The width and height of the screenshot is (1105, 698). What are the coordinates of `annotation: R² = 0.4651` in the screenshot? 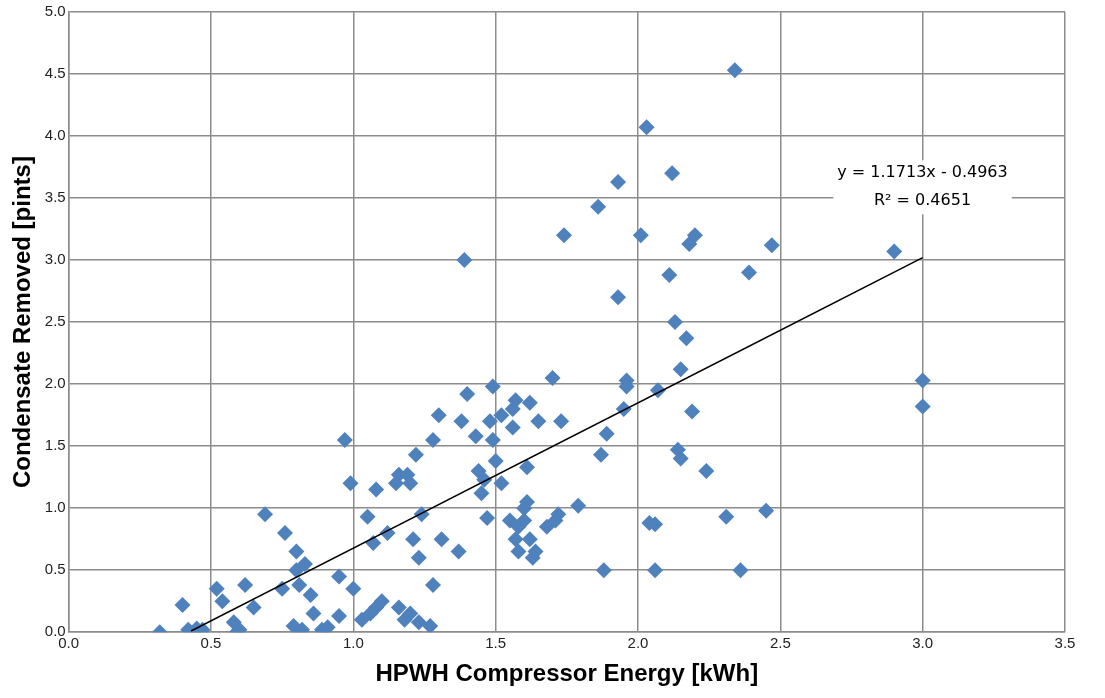 It's located at (922, 200).